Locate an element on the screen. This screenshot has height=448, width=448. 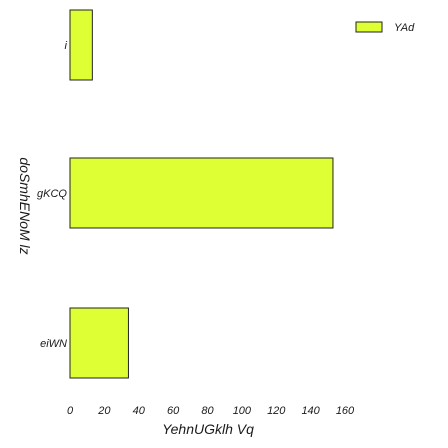
x-tick-label-120: 120 is located at coordinates (276, 411).